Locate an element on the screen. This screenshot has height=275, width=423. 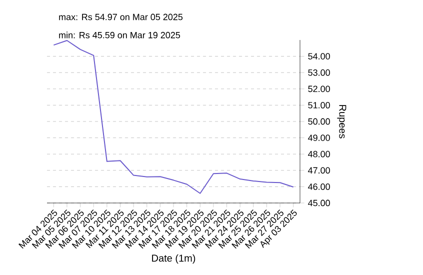
x-axis-title: Date (1m) is located at coordinates (174, 259).